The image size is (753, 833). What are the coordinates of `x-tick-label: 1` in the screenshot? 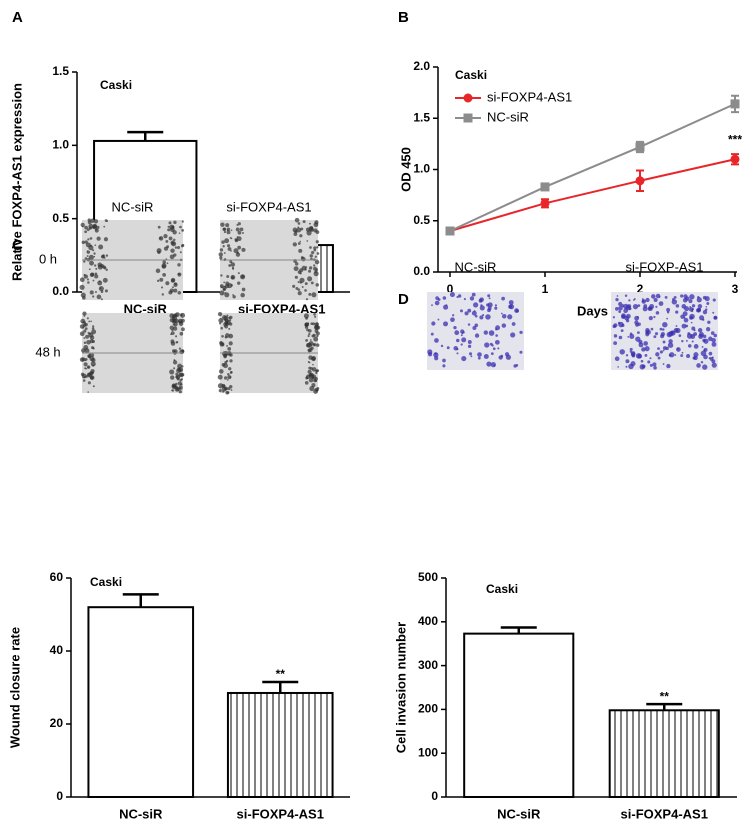 It's located at (545, 289).